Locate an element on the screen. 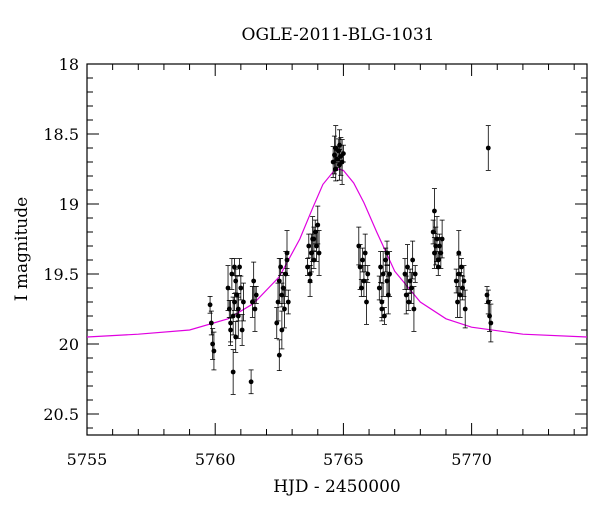 This screenshot has width=600, height=512. y-tick-label: 20.5 is located at coordinates (61, 414).